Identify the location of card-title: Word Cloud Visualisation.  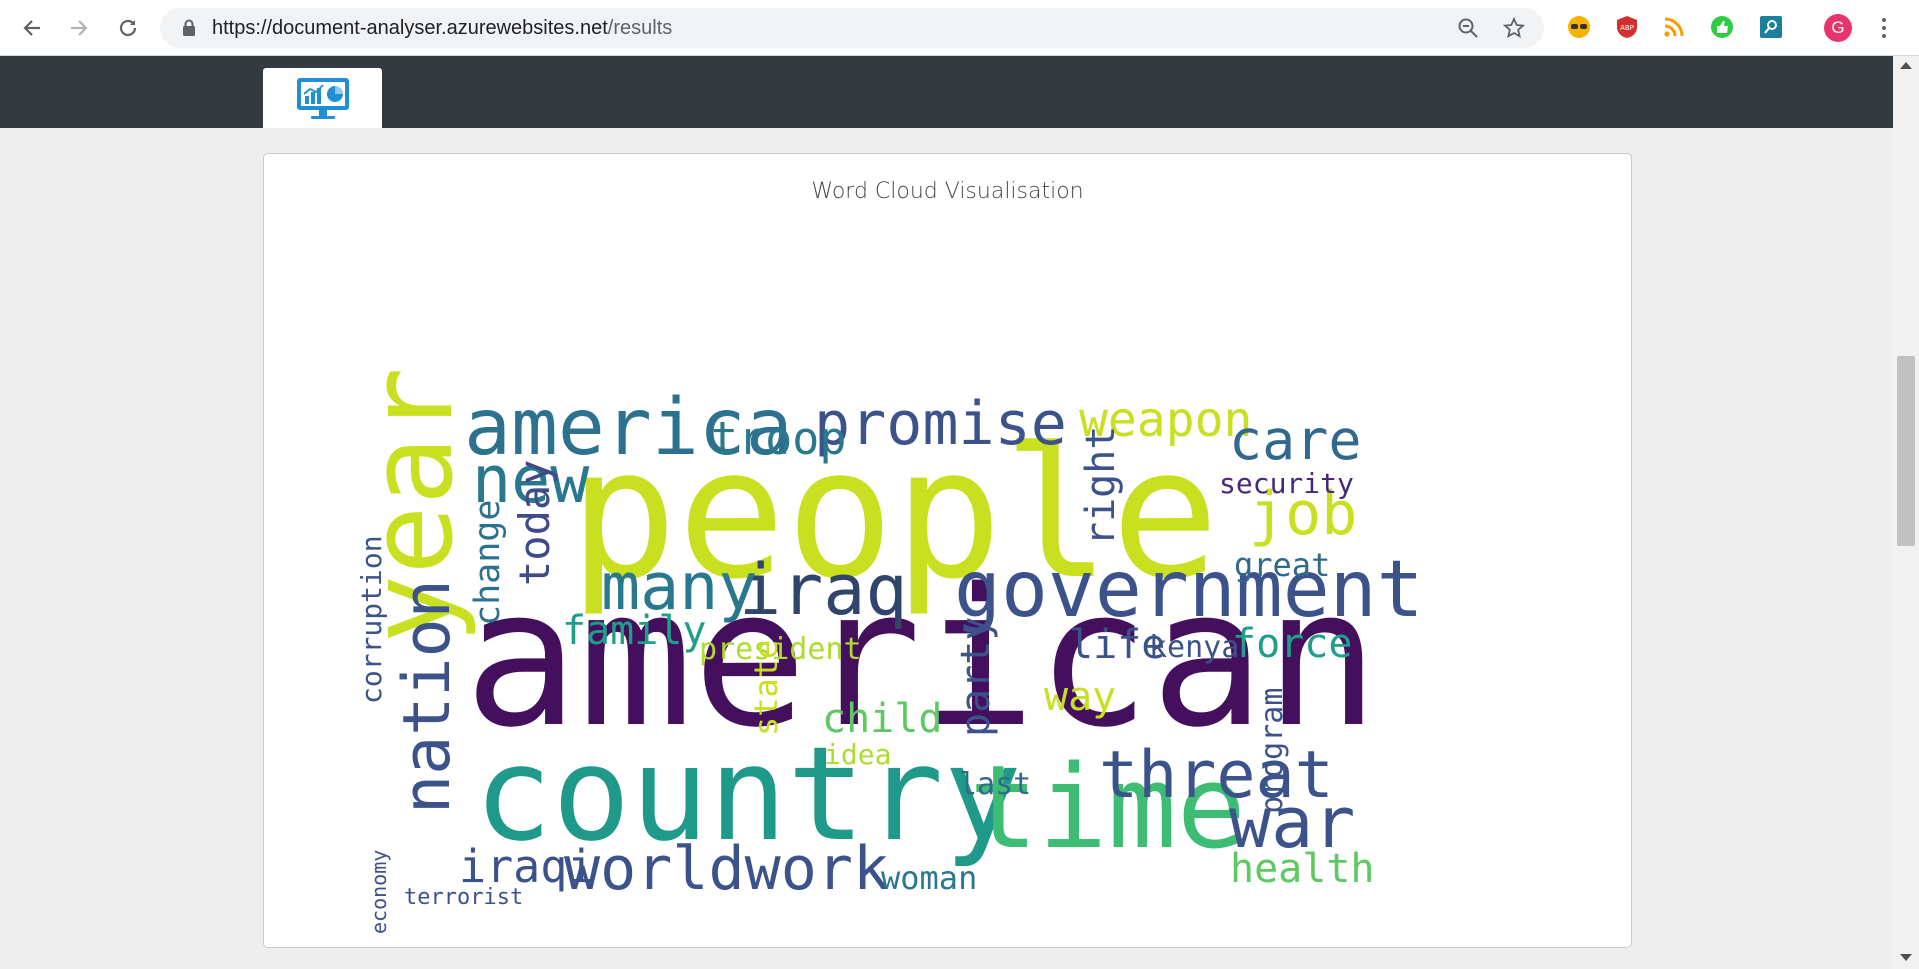
(947, 191).